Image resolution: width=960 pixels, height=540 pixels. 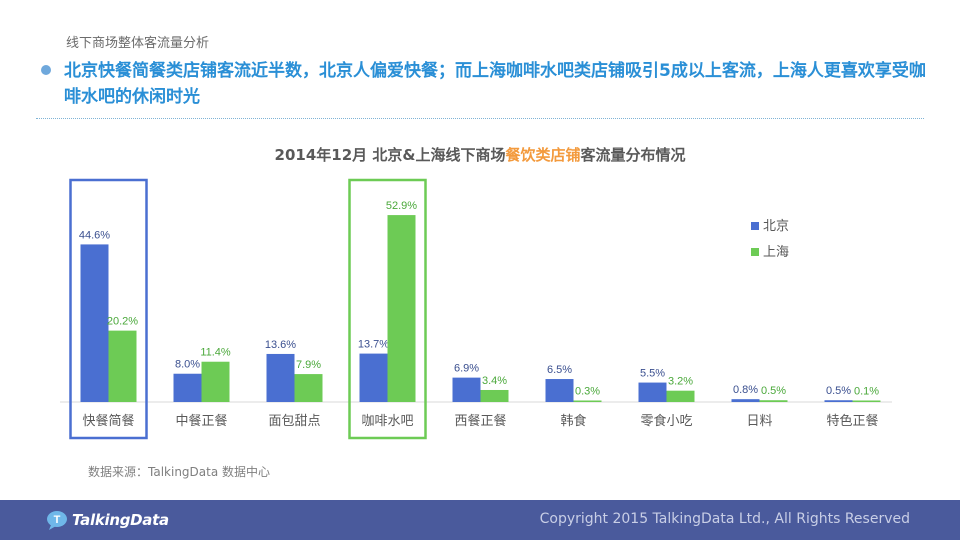 What do you see at coordinates (633, 155) in the screenshot?
I see `chart-title-part-3: 客流量分布情况` at bounding box center [633, 155].